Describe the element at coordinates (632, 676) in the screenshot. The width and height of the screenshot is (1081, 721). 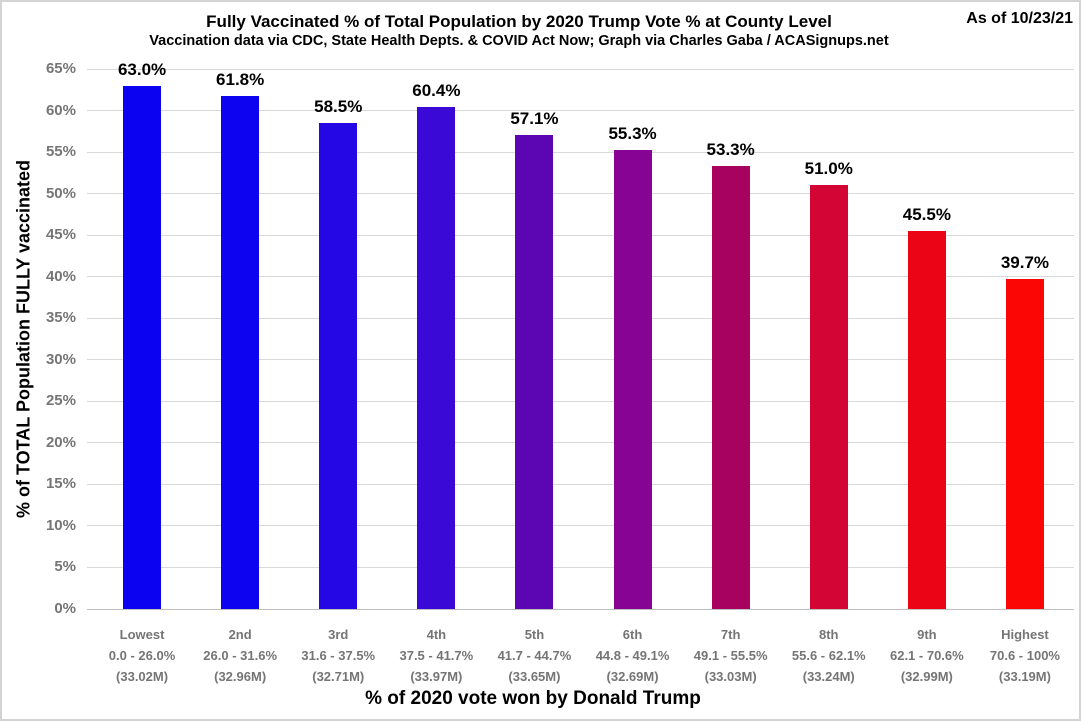
I see `category-population: (32.69M)` at that location.